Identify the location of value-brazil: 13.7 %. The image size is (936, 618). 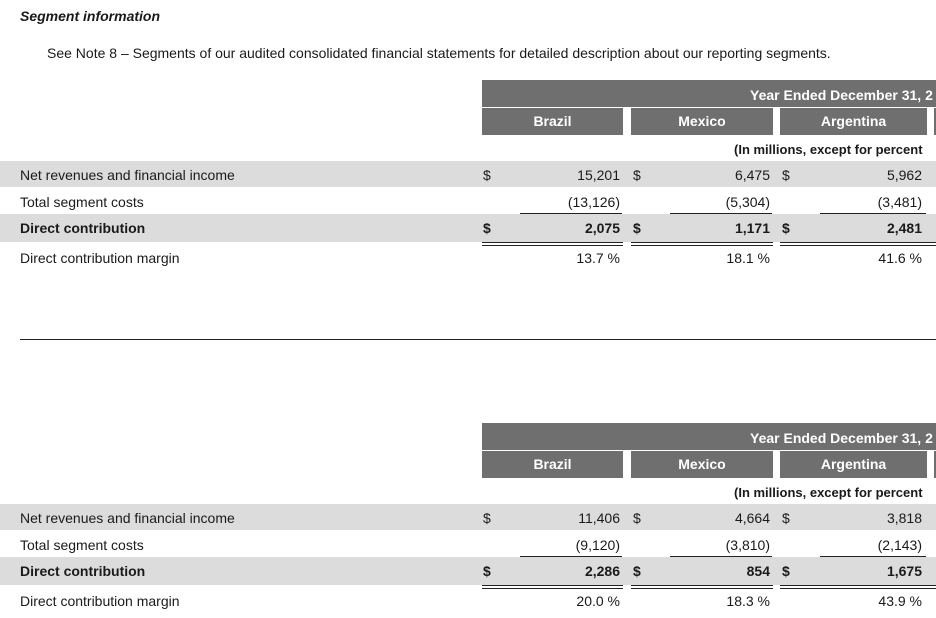
(598, 258).